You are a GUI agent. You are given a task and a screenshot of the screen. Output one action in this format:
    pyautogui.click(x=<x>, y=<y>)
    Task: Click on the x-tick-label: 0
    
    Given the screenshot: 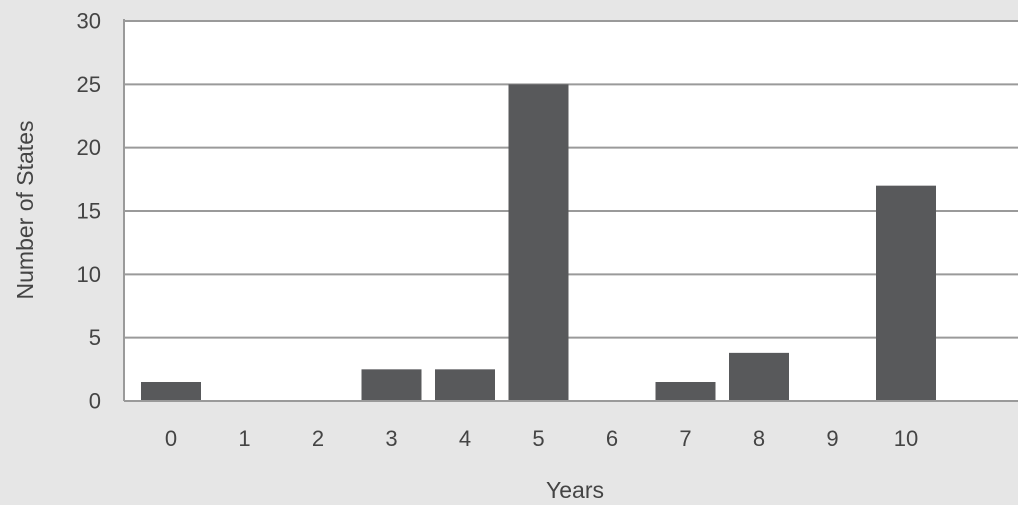 What is the action you would take?
    pyautogui.click(x=171, y=438)
    